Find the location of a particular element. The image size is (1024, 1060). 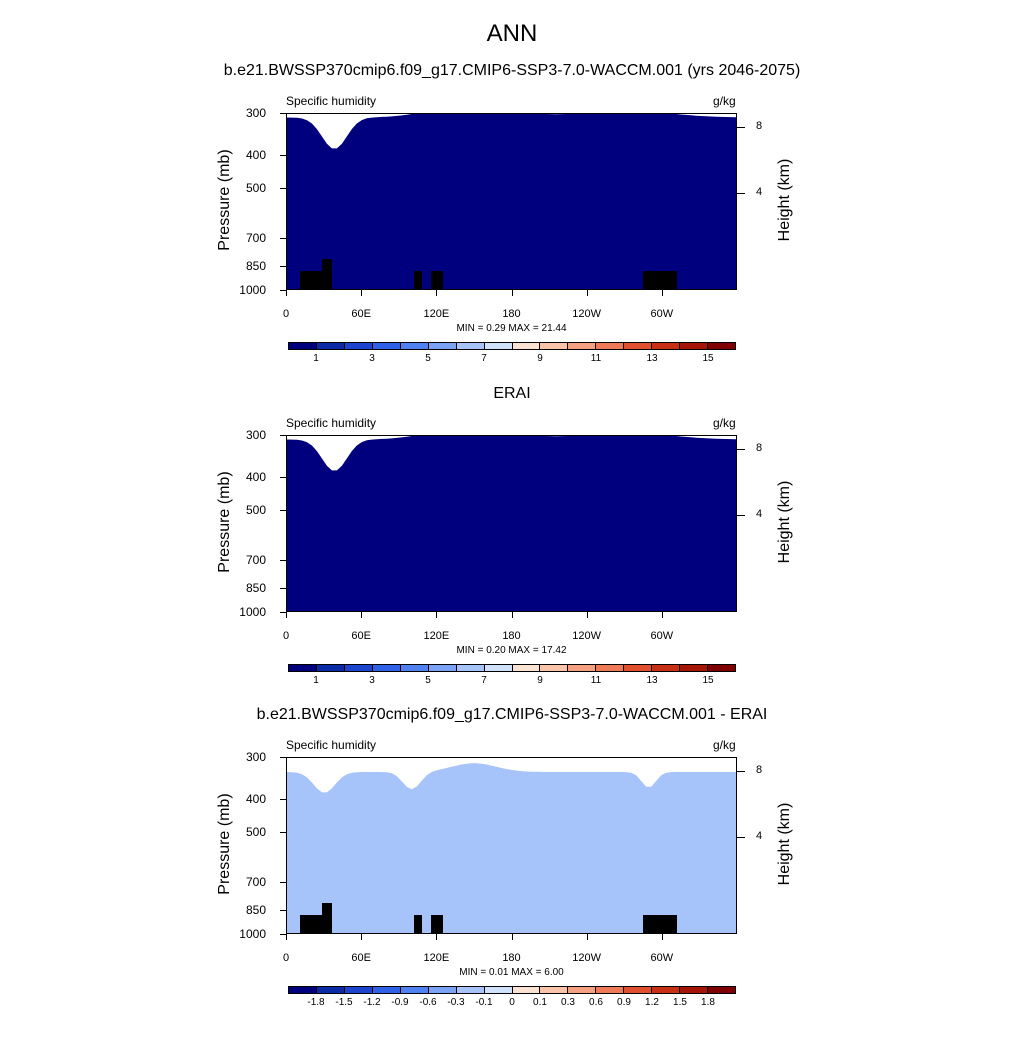

colorbar is located at coordinates (512, 990).